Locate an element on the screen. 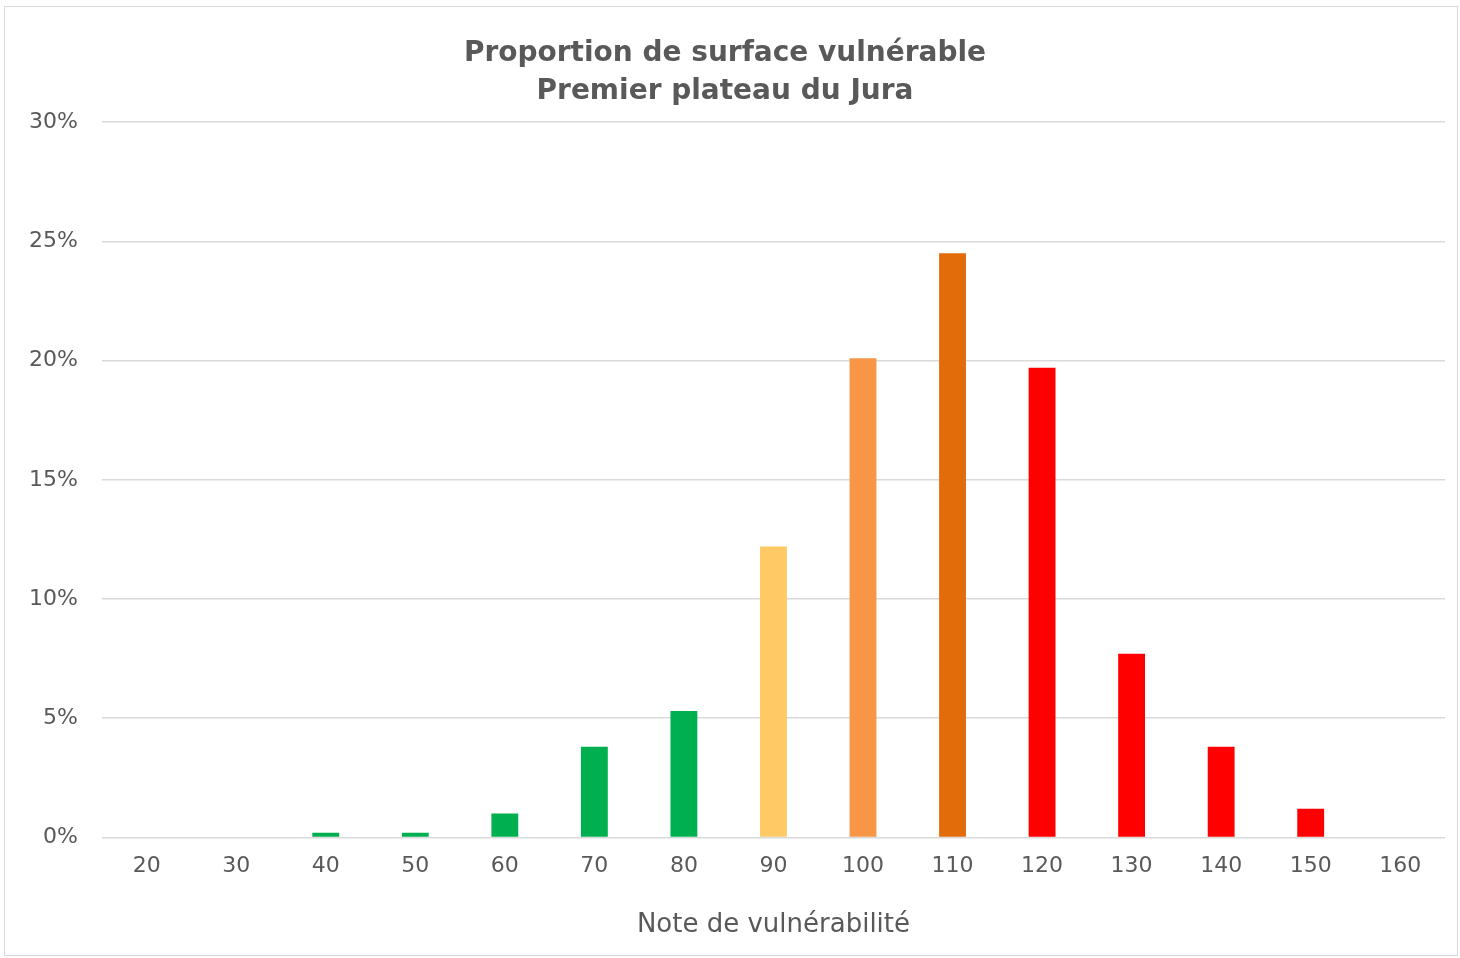 The width and height of the screenshot is (1460, 958). x-tick-label: 160 is located at coordinates (1400, 865).